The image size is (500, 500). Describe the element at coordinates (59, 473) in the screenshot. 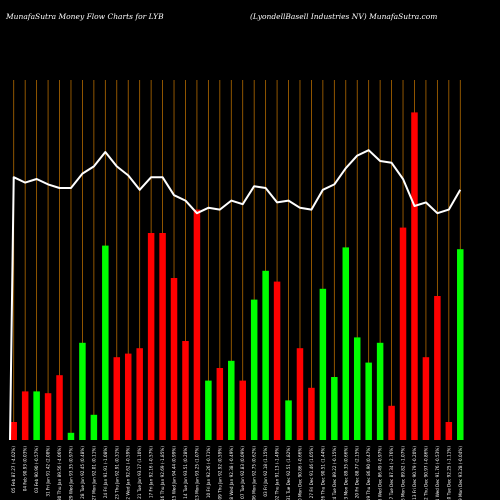

I see `x-tick-label: 30 Thu Jan 89.56 (-4.06%)` at that location.